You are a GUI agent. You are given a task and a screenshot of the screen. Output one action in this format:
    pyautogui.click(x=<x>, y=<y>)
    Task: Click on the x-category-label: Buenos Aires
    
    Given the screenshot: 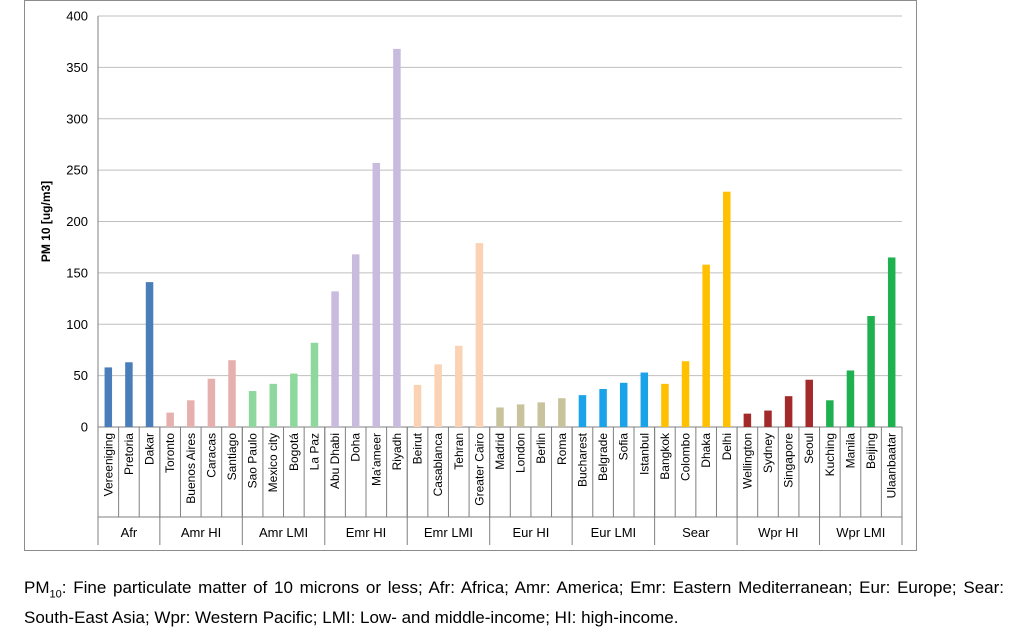 What is the action you would take?
    pyautogui.click(x=191, y=468)
    